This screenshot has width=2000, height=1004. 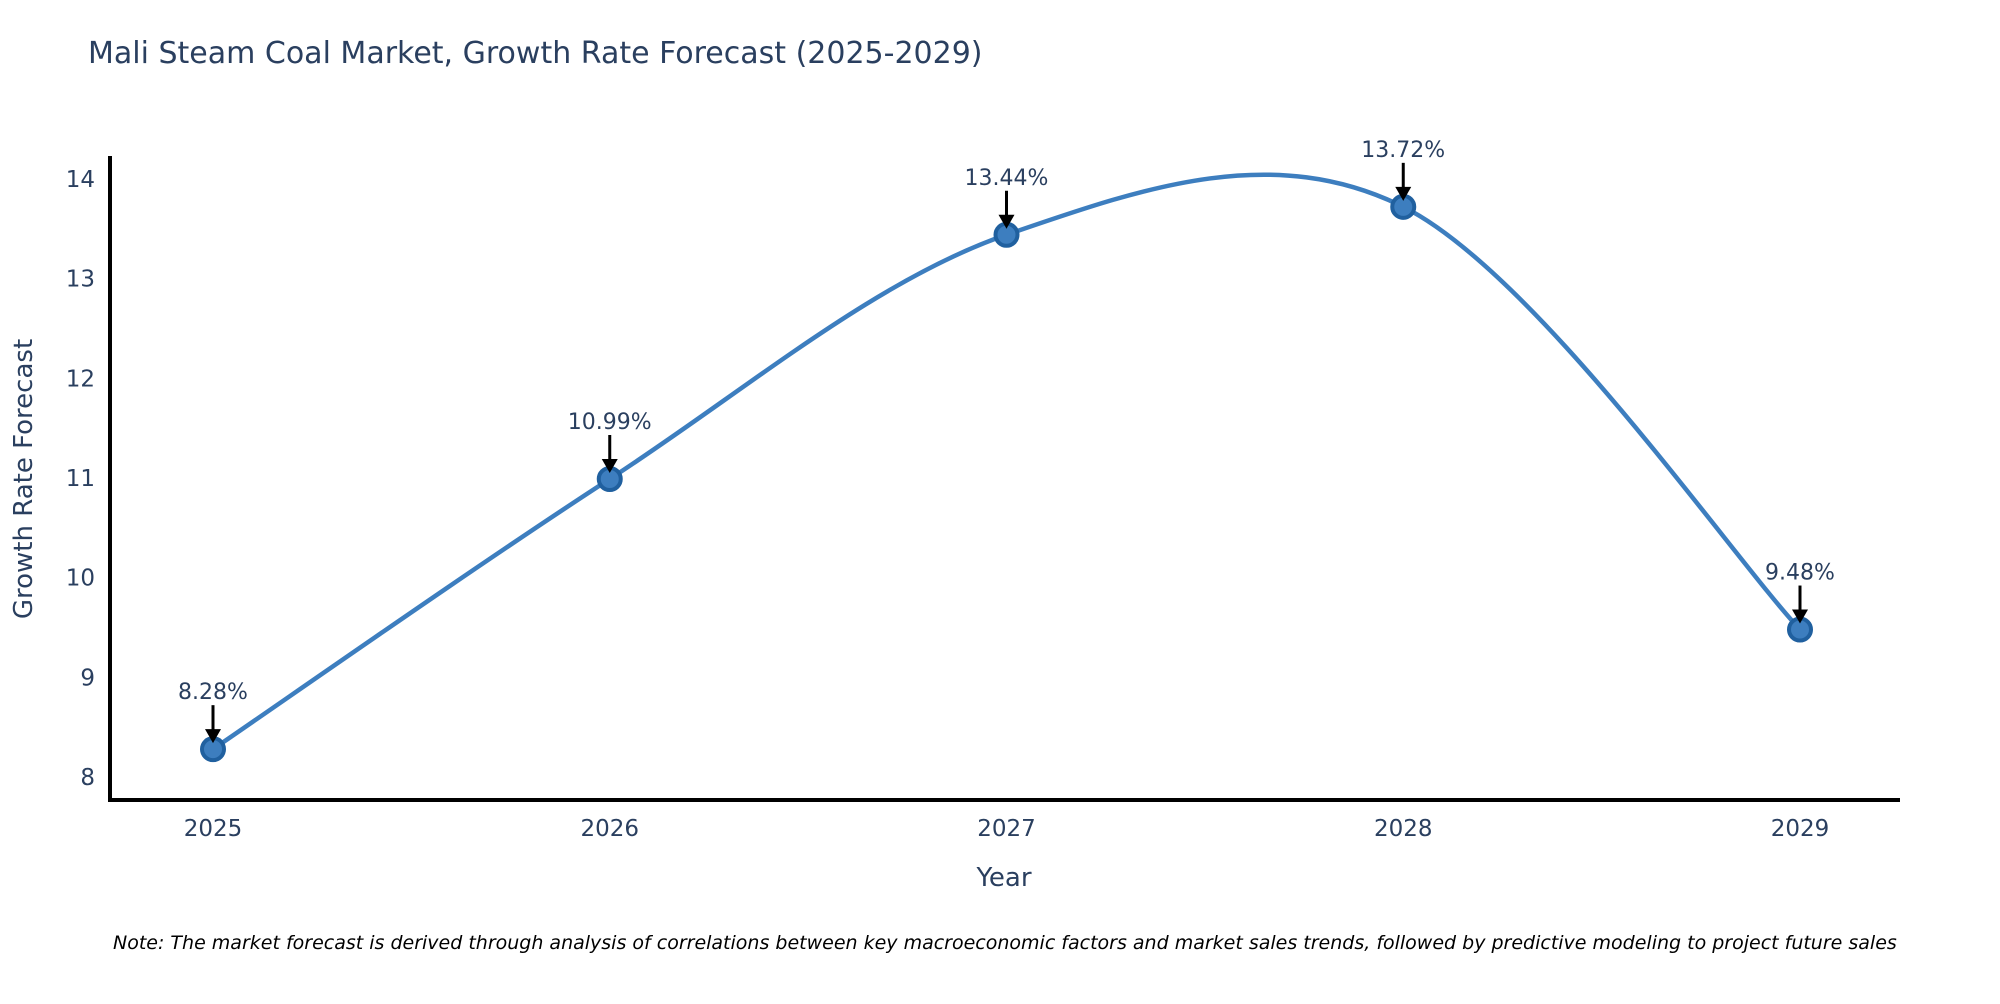 I want to click on y-tick-label: 13, so click(x=80, y=280).